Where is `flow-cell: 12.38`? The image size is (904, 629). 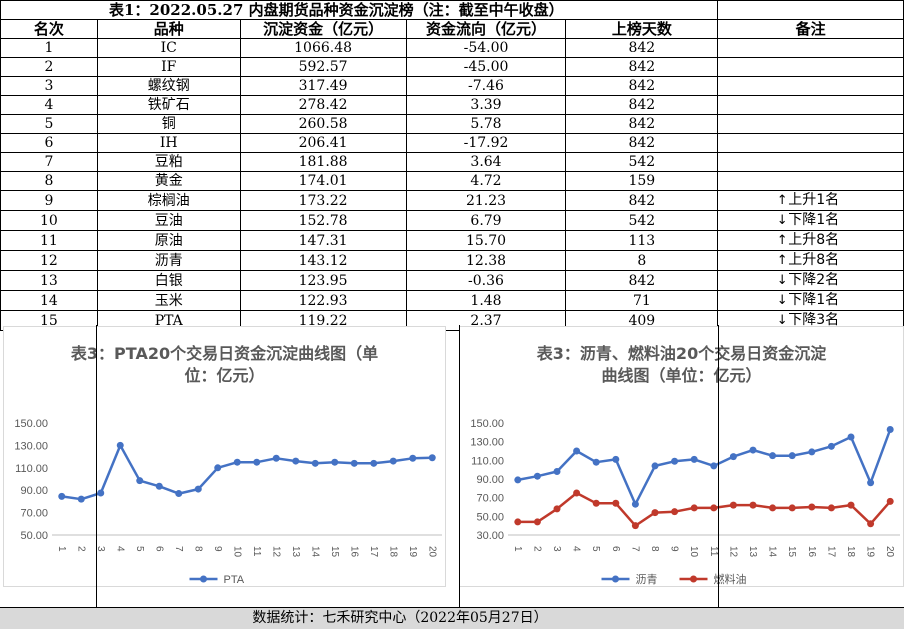
flow-cell: 12.38 is located at coordinates (486, 260).